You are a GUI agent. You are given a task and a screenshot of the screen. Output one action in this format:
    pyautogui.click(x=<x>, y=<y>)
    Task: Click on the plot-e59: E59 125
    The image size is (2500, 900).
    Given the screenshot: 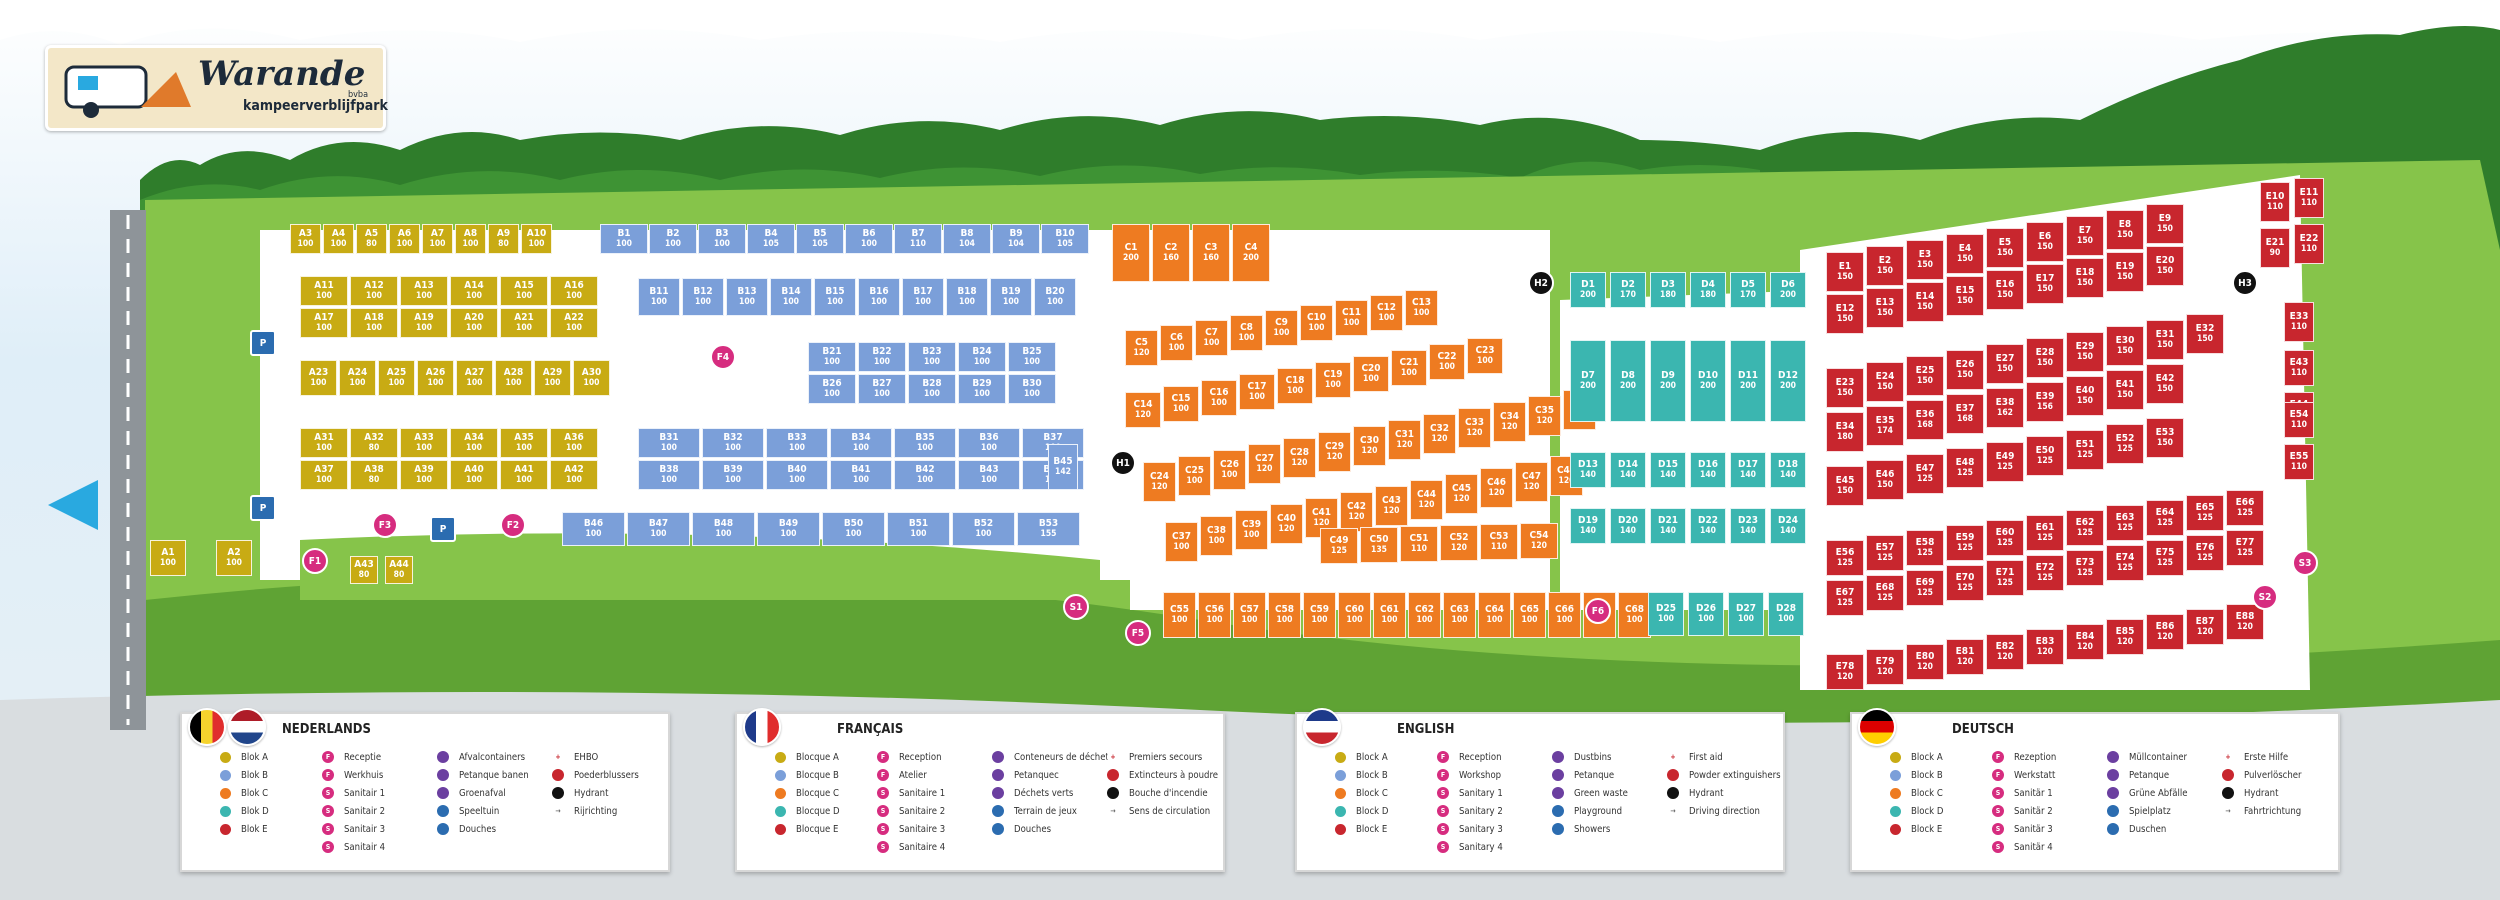 What is the action you would take?
    pyautogui.click(x=1965, y=543)
    